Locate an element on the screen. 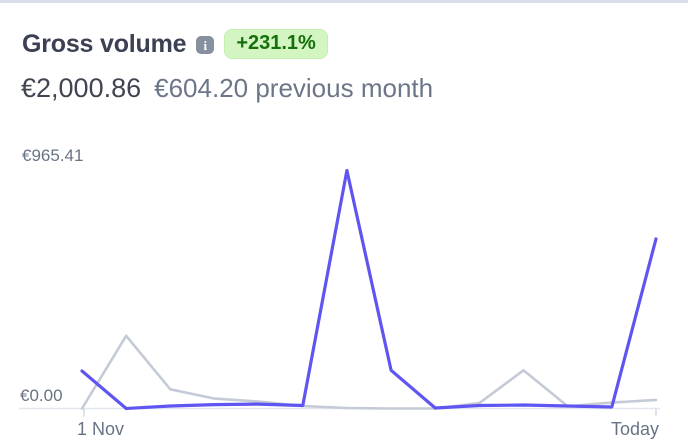  x-axis-start-label: 1 Nov is located at coordinates (101, 429).